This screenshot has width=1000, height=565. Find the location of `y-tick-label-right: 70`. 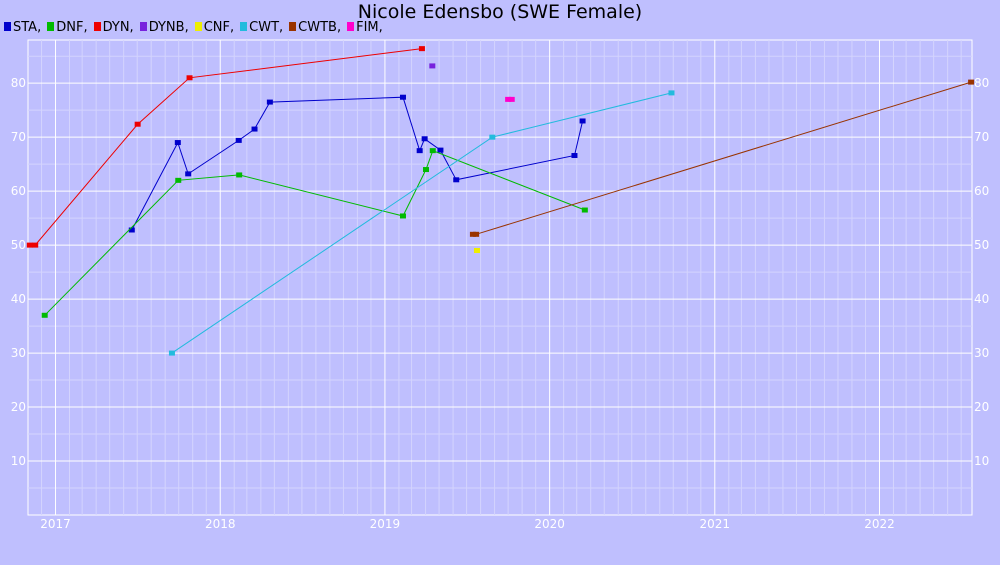

y-tick-label-right: 70 is located at coordinates (981, 137).